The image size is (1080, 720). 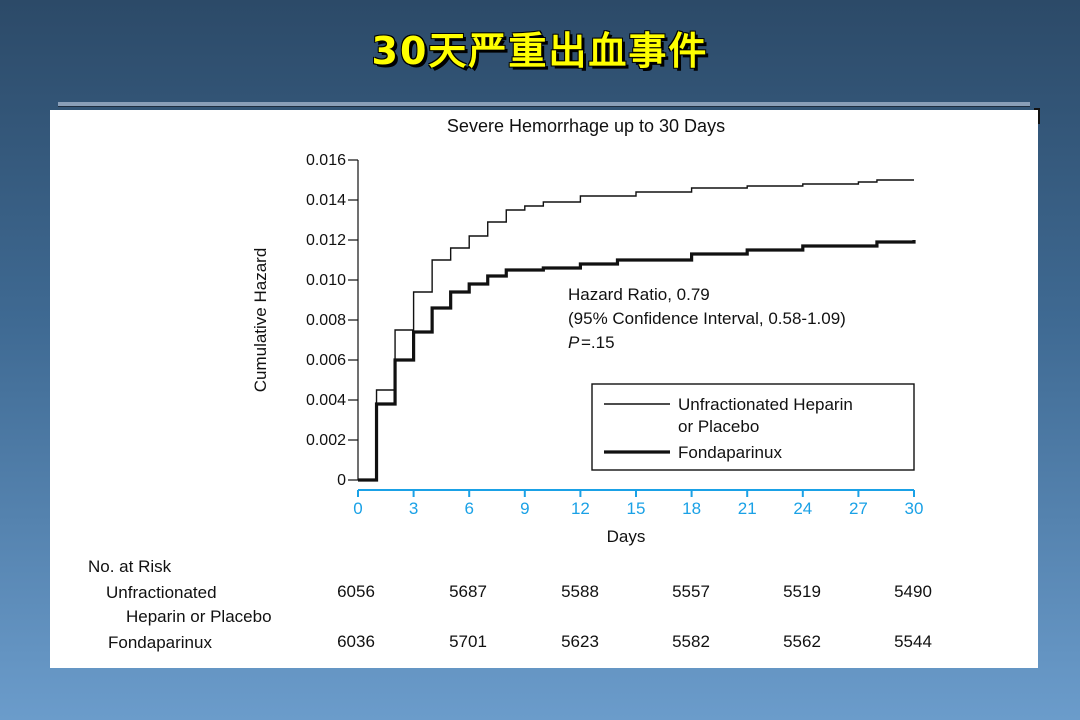 What do you see at coordinates (913, 641) in the screenshot?
I see `risk-cell-fondaparinux: 5544` at bounding box center [913, 641].